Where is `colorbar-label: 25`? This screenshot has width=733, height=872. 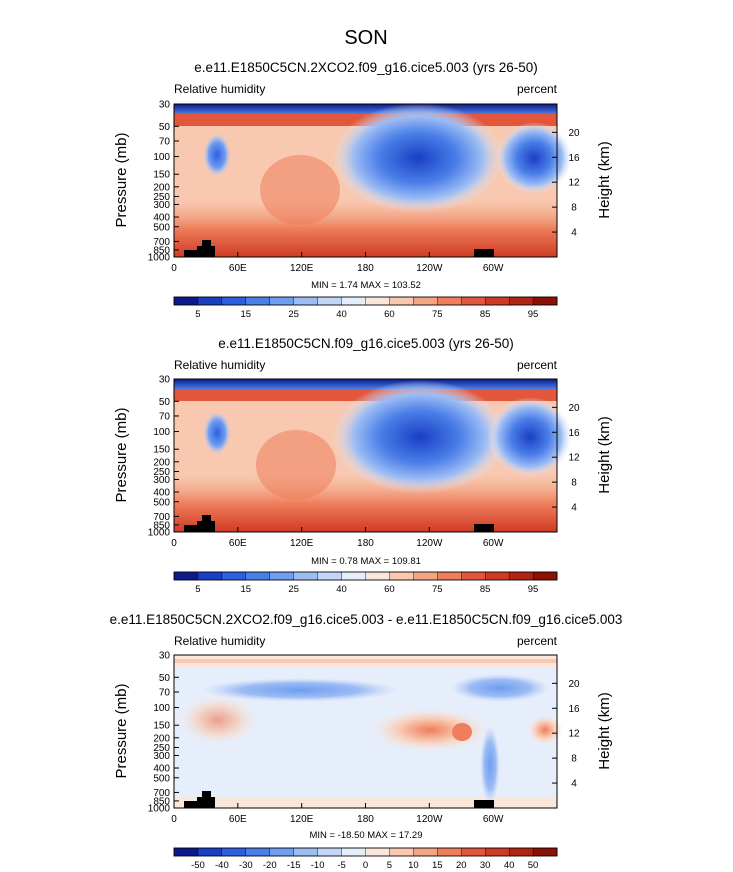
colorbar-label: 25 is located at coordinates (293, 589).